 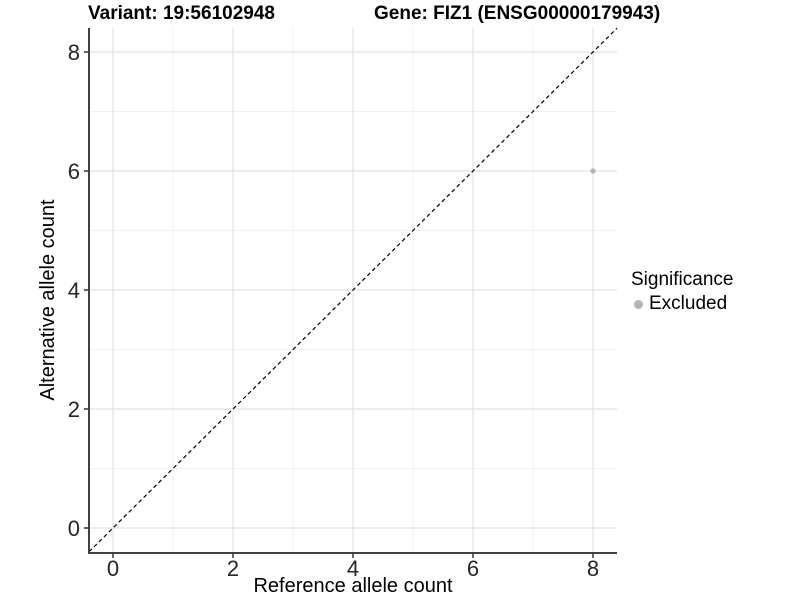 What do you see at coordinates (517, 13) in the screenshot?
I see `gene-title: Gene: FIZ1 (ENSG00000179943)` at bounding box center [517, 13].